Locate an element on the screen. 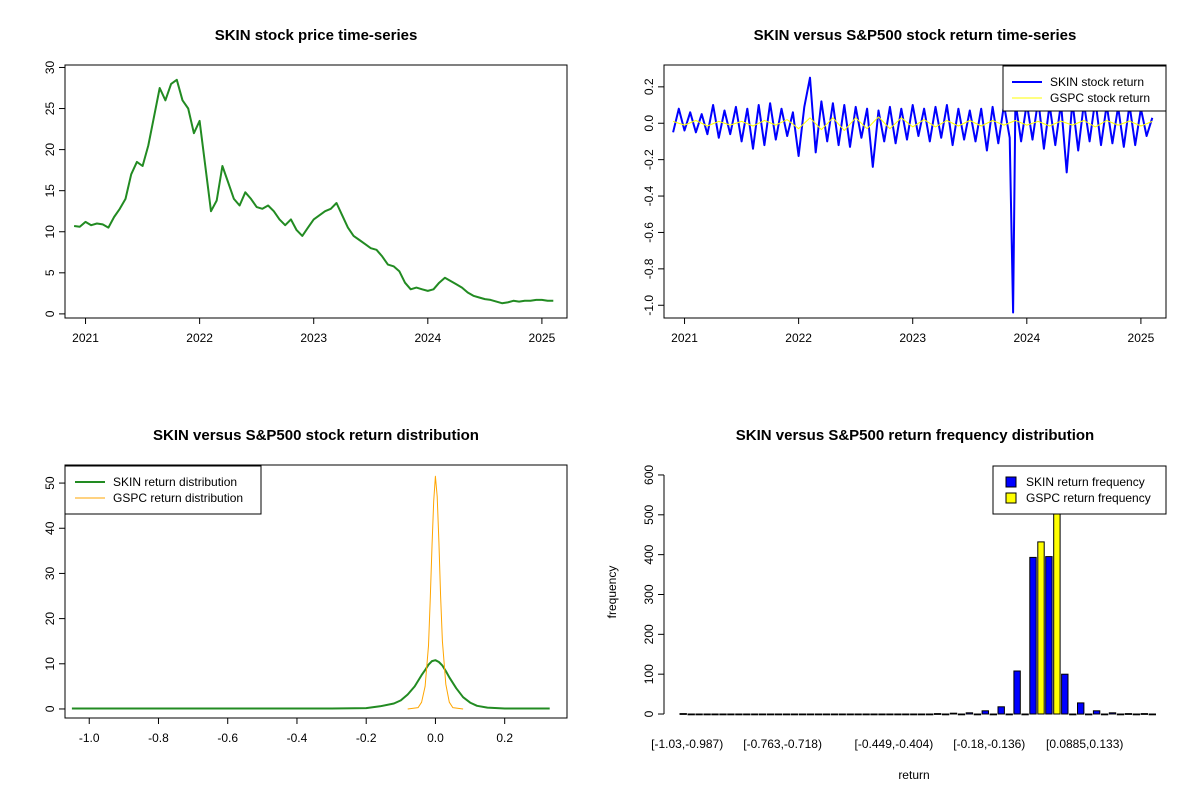 The width and height of the screenshot is (1200, 800). returns-legend-box is located at coordinates (1084, 88).